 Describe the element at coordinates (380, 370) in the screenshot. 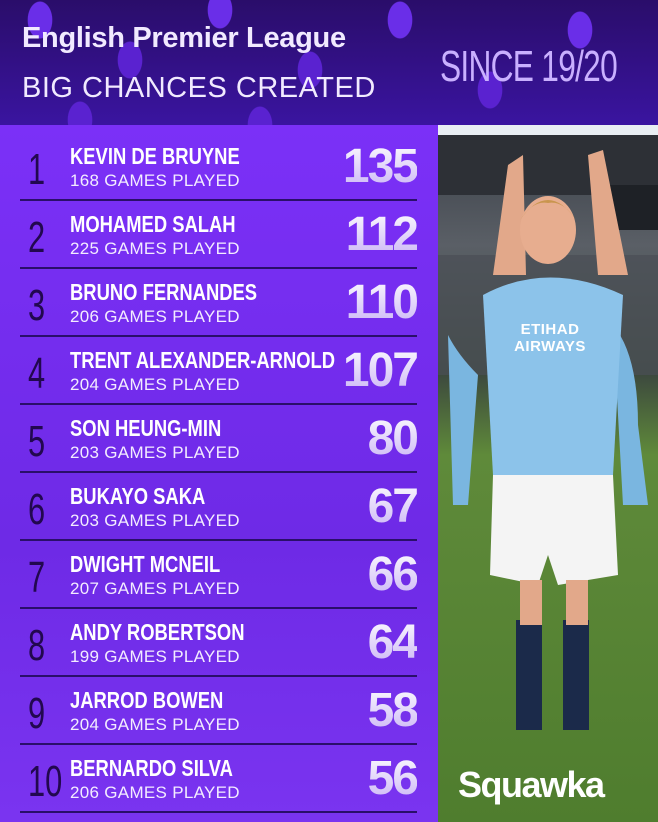

I see `big-chances-value: 107` at that location.